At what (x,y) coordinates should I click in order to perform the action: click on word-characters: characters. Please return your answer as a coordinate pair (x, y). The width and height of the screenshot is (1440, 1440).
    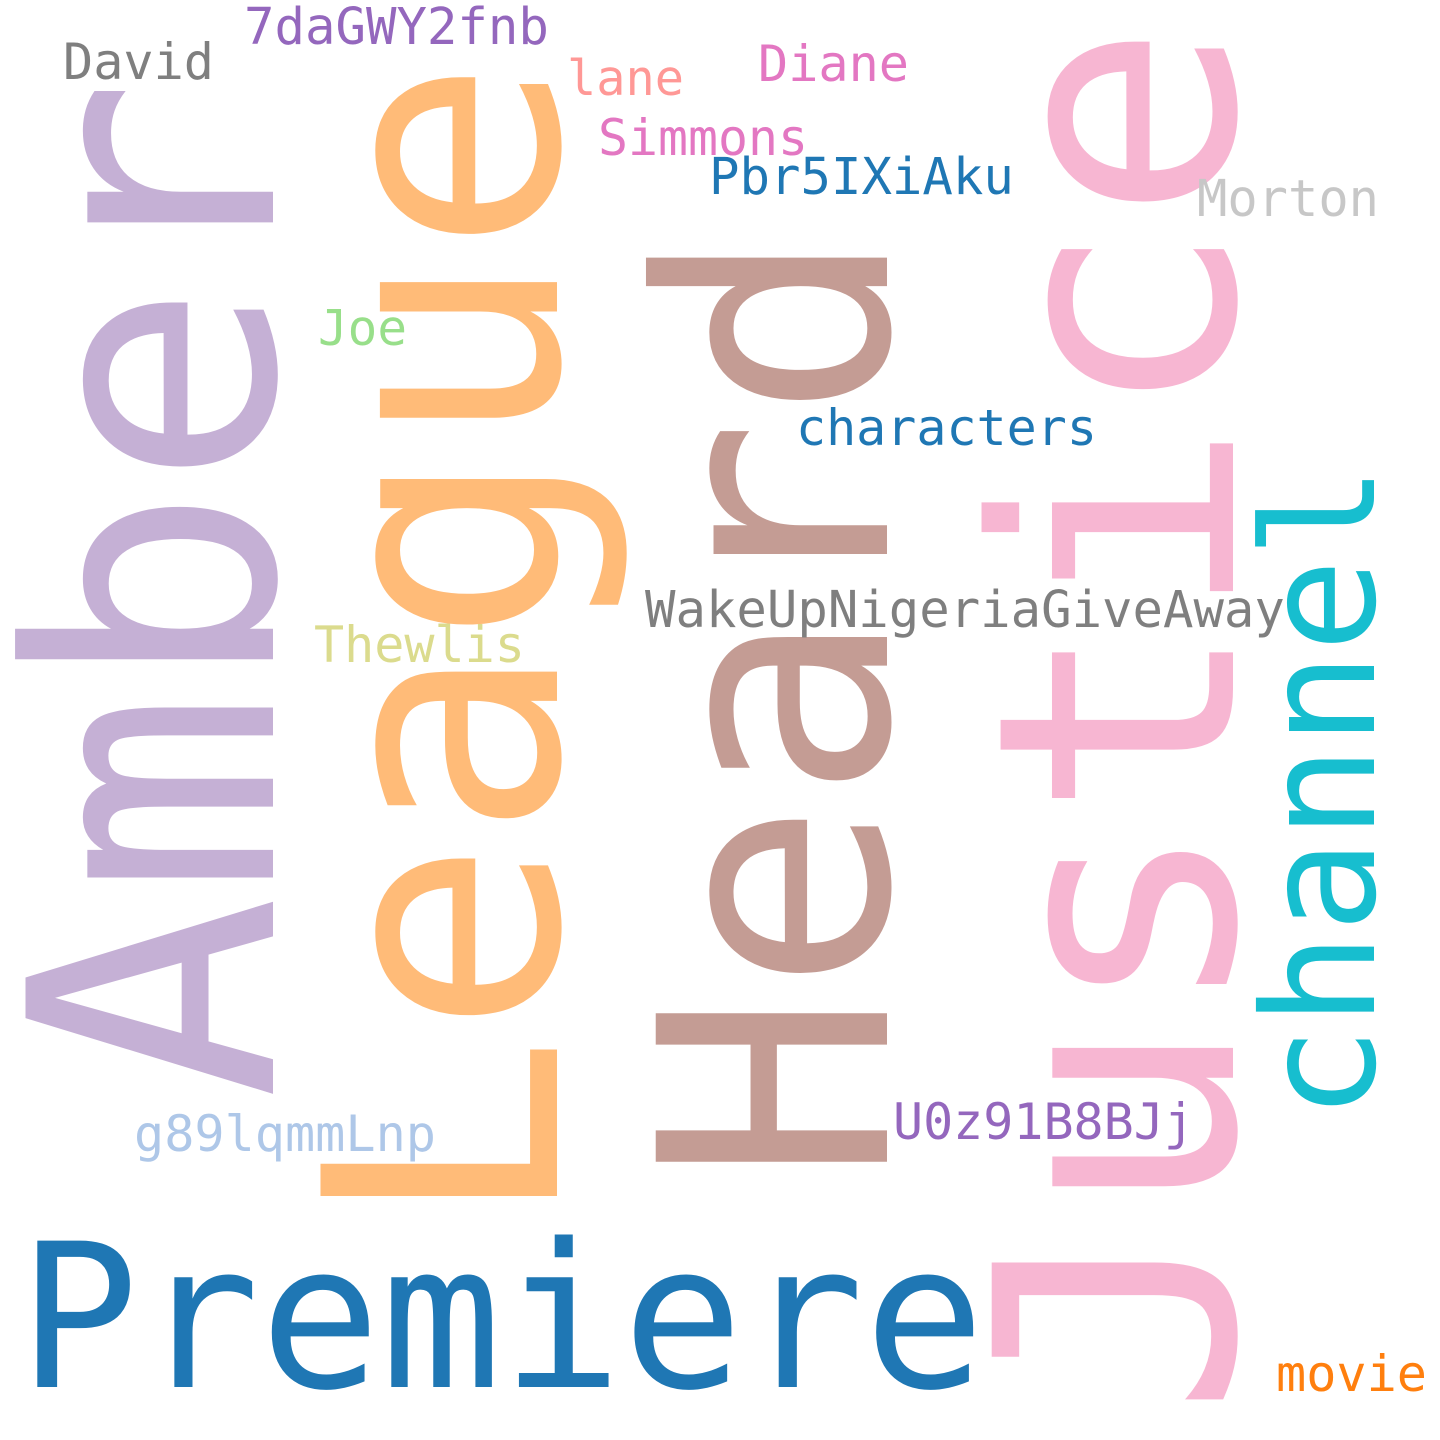
    Looking at the image, I should click on (946, 428).